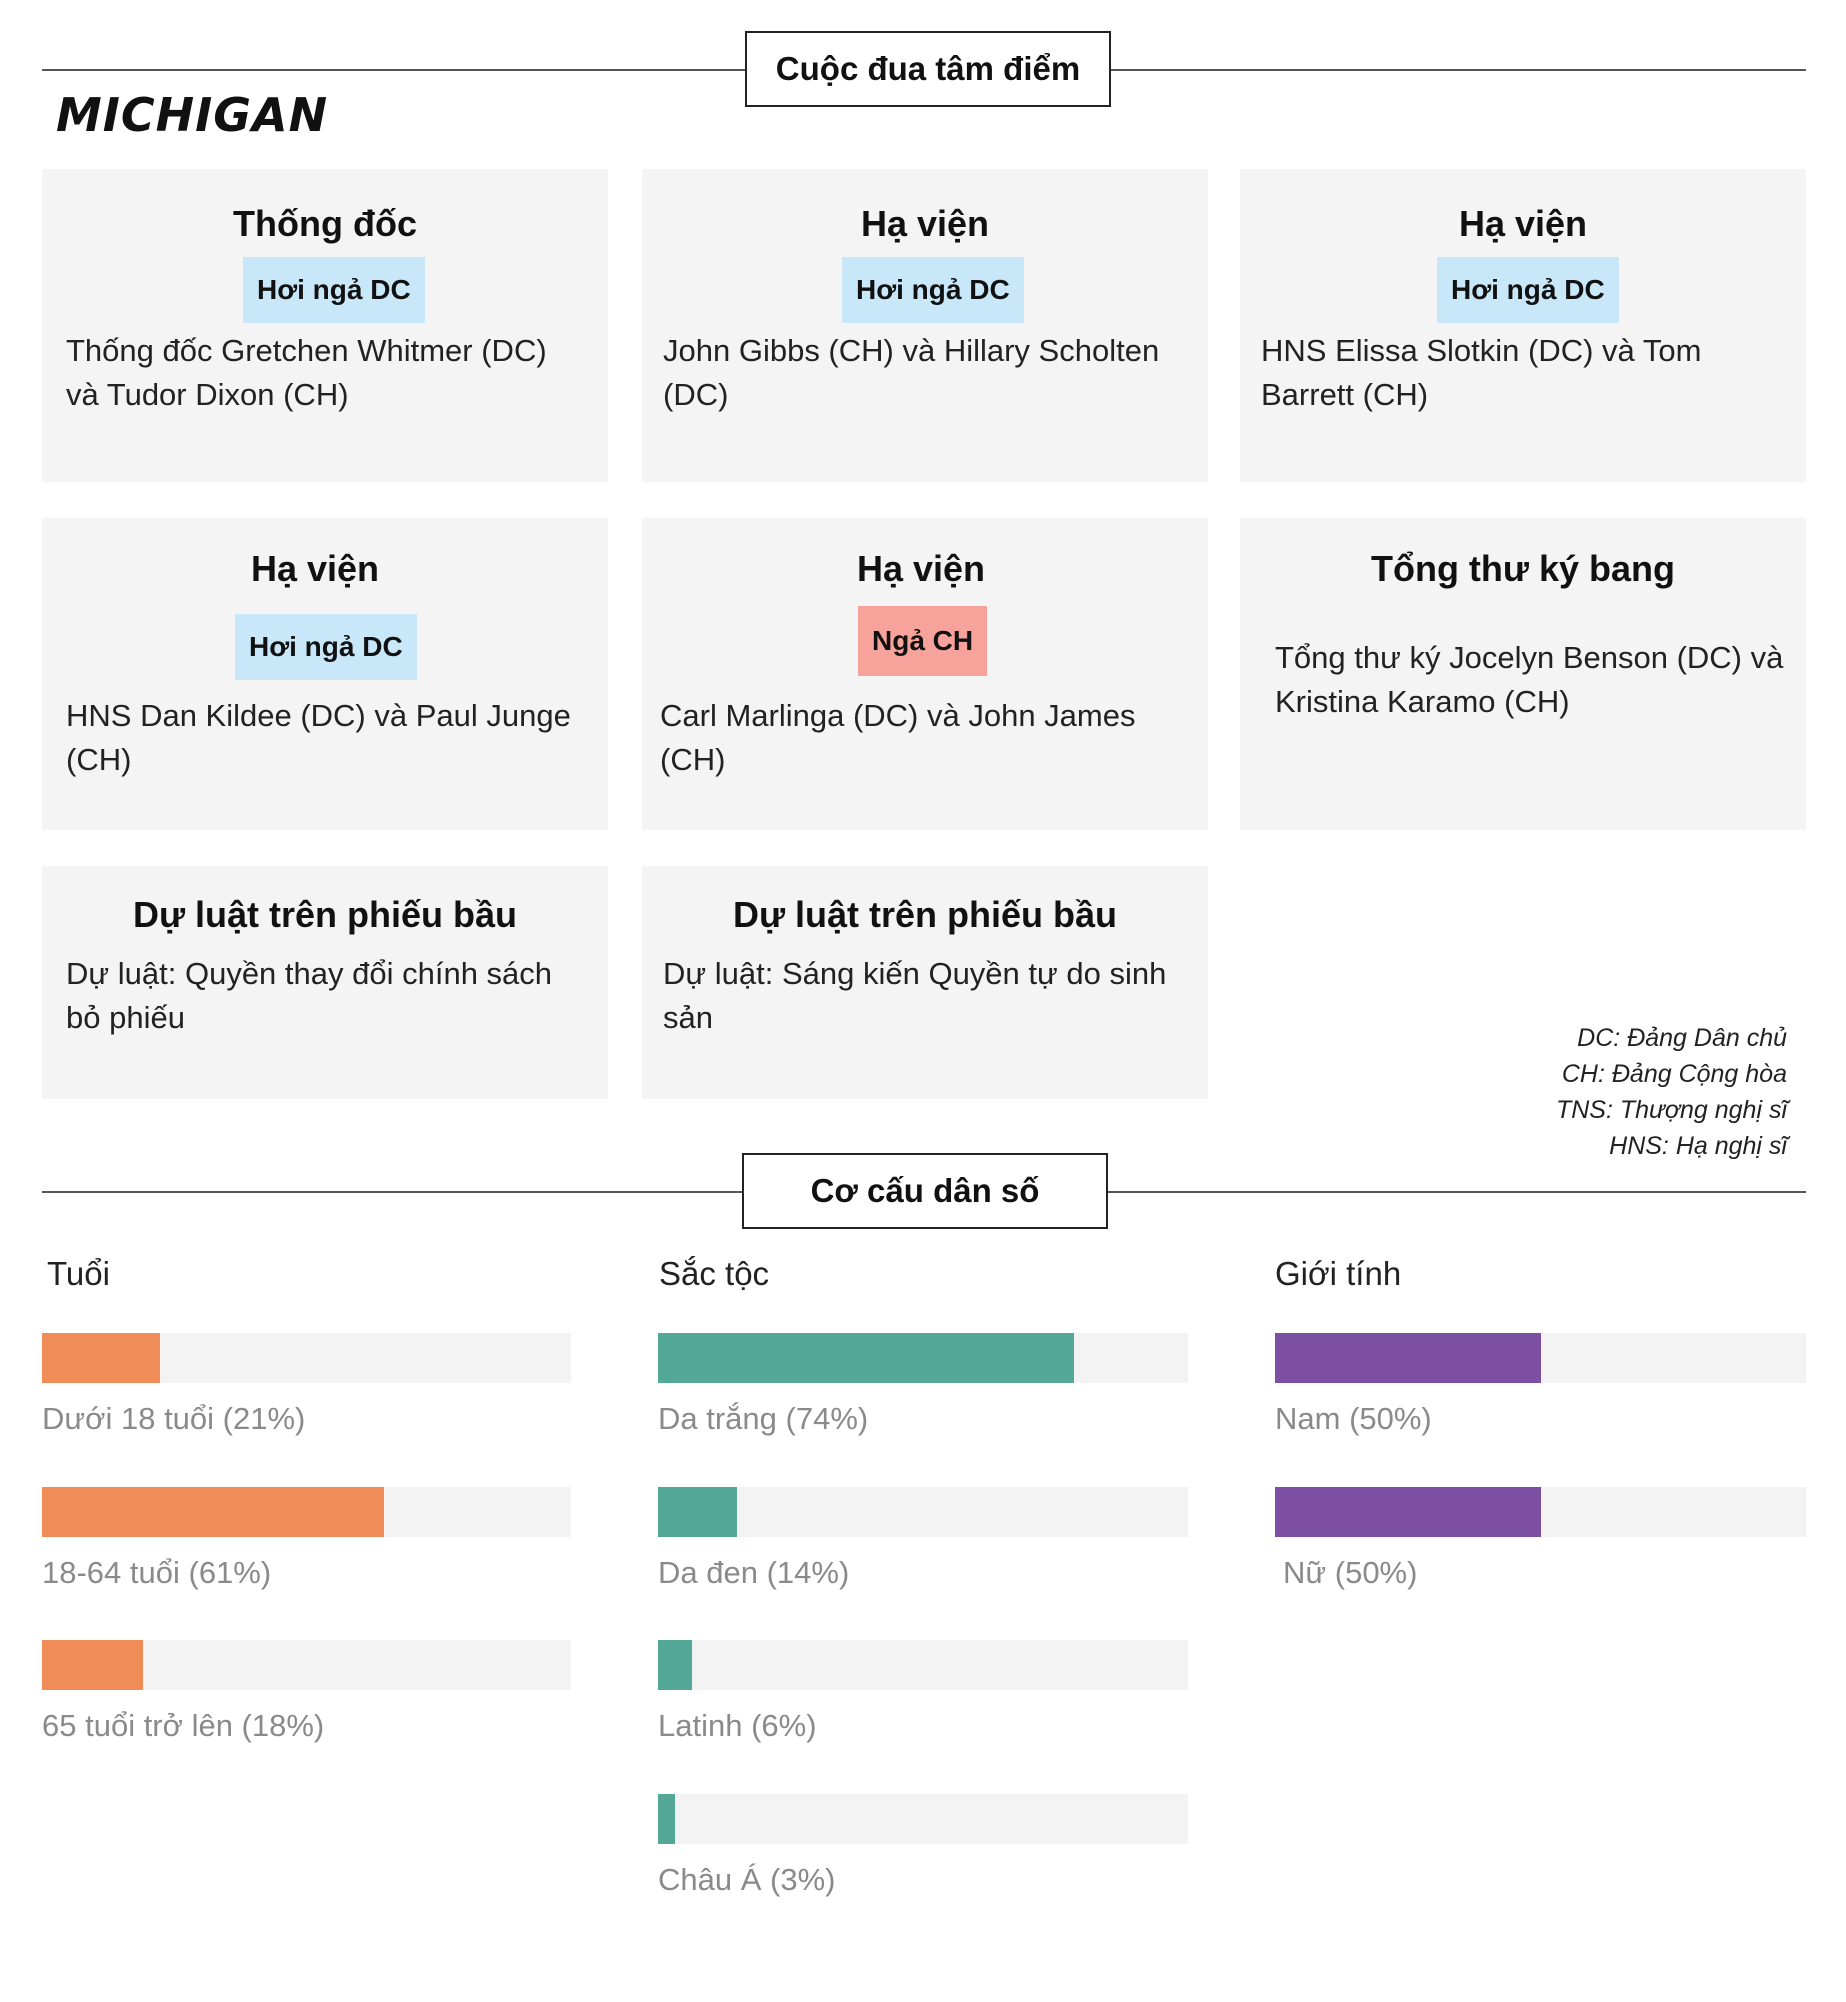 The image size is (1846, 2002). What do you see at coordinates (1338, 1273) in the screenshot?
I see `chart-title-gender: Giới tính` at bounding box center [1338, 1273].